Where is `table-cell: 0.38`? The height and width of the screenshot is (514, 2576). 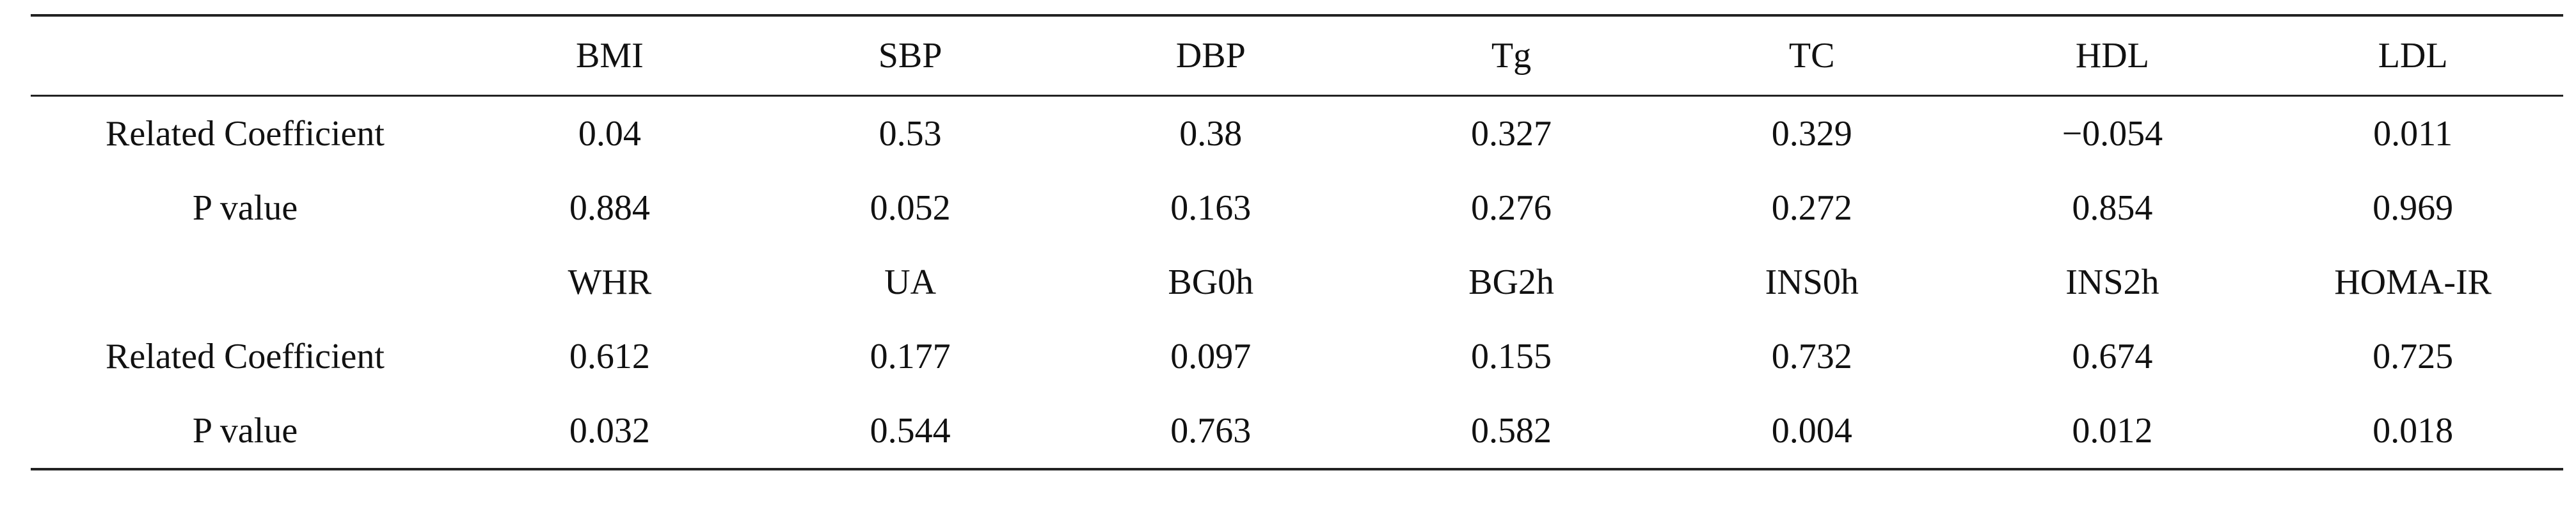 table-cell: 0.38 is located at coordinates (1211, 134).